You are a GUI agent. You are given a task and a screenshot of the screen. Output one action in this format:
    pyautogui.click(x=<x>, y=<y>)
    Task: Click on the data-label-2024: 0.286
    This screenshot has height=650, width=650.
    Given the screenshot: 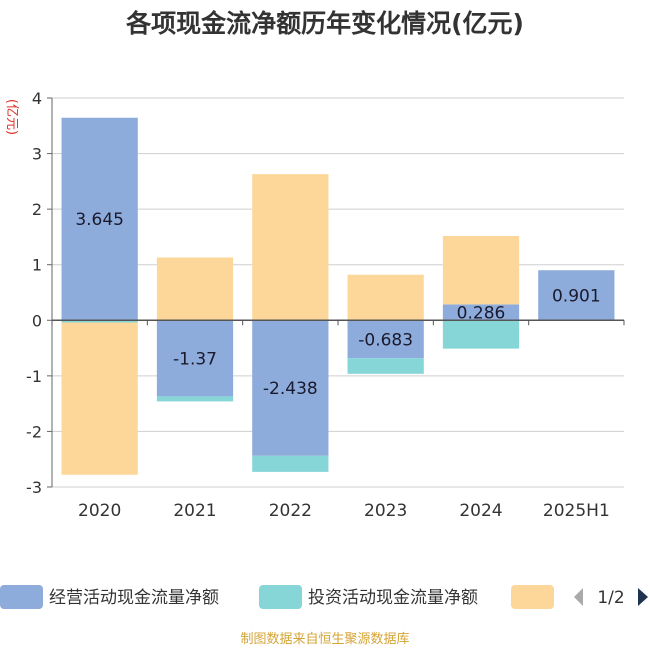 What is the action you would take?
    pyautogui.click(x=481, y=313)
    